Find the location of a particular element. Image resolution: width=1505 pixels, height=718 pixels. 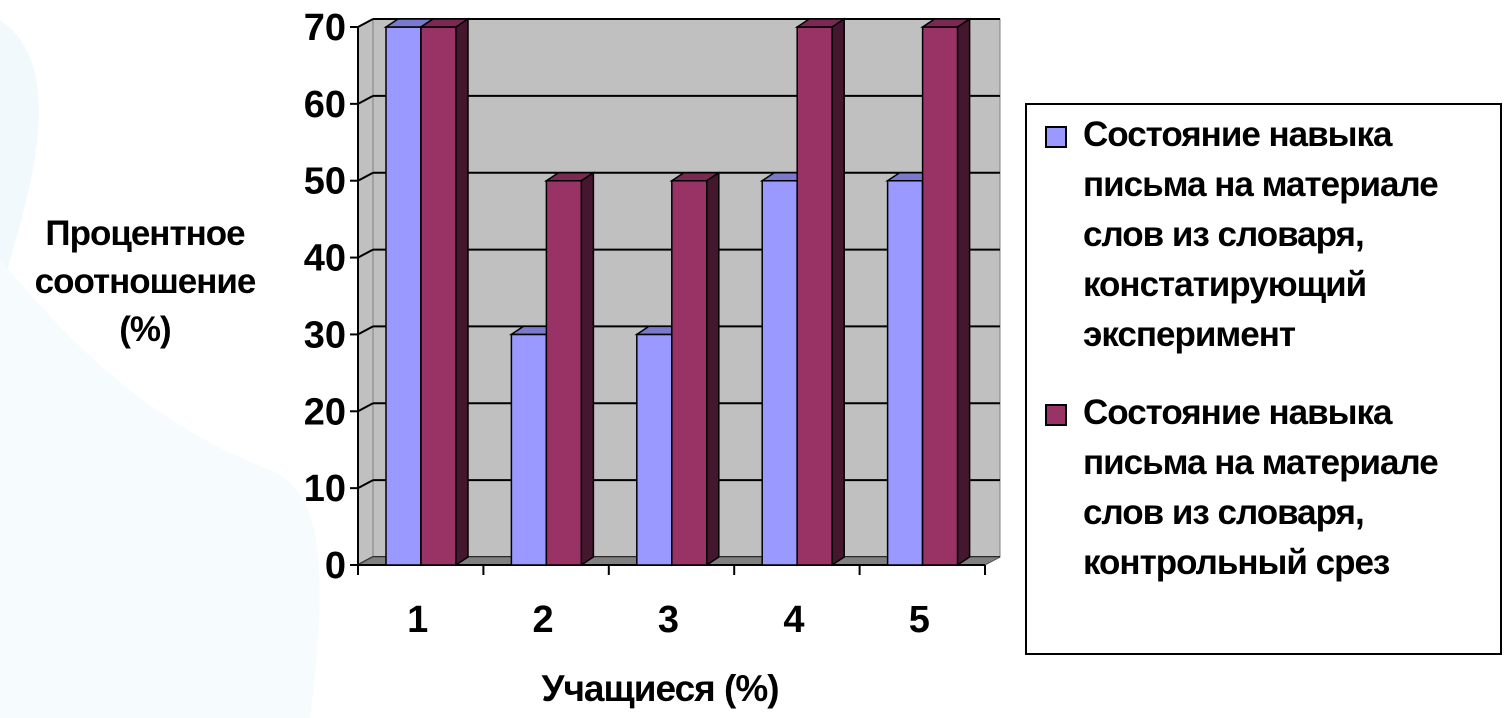

y-tick-label: 20 is located at coordinates (325, 412).